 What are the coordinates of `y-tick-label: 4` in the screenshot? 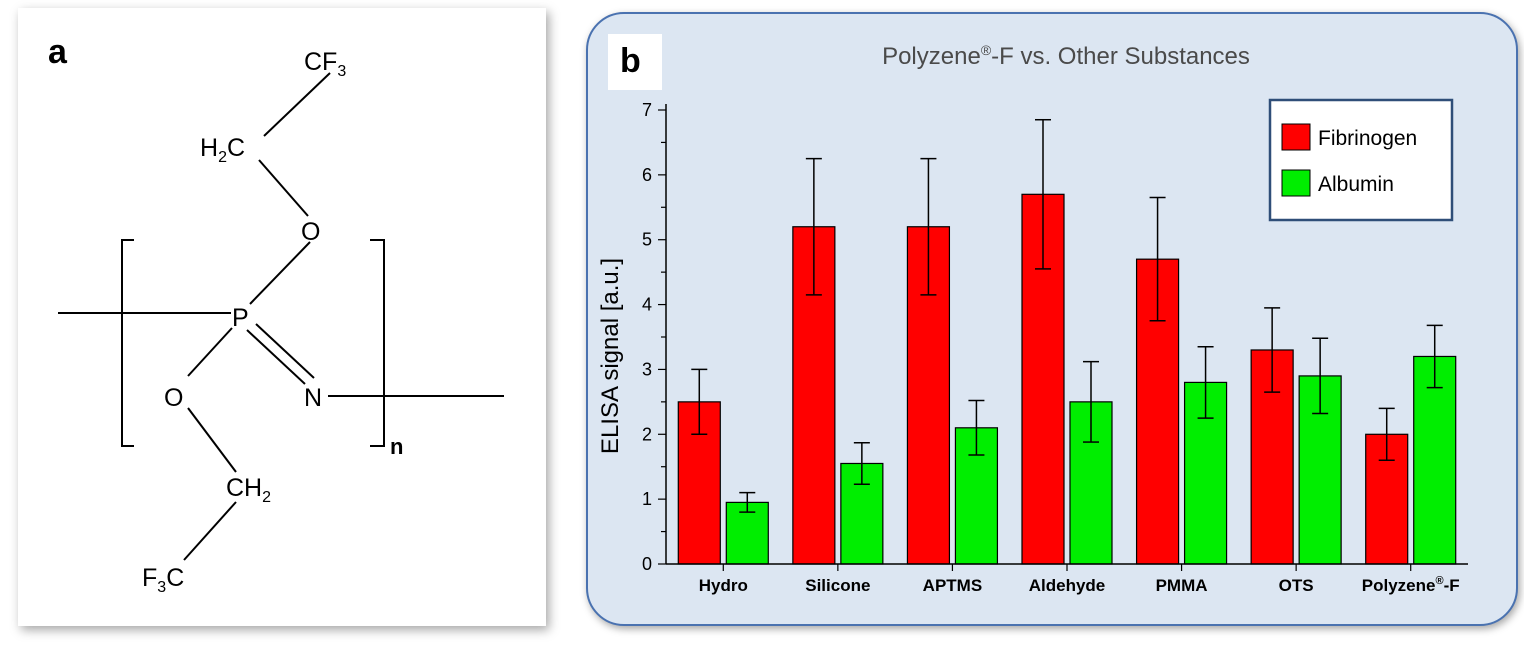 It's located at (647, 305).